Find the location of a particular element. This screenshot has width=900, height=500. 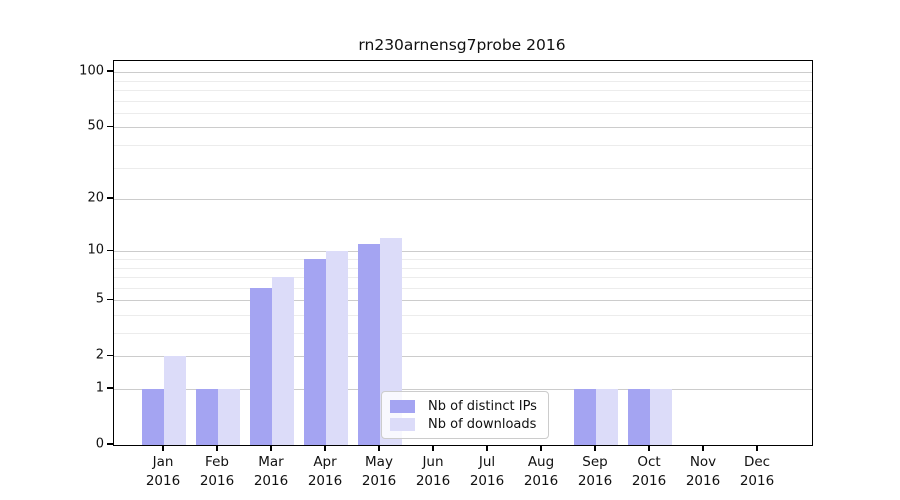

x-tick-label: Apr 2016 is located at coordinates (325, 471).